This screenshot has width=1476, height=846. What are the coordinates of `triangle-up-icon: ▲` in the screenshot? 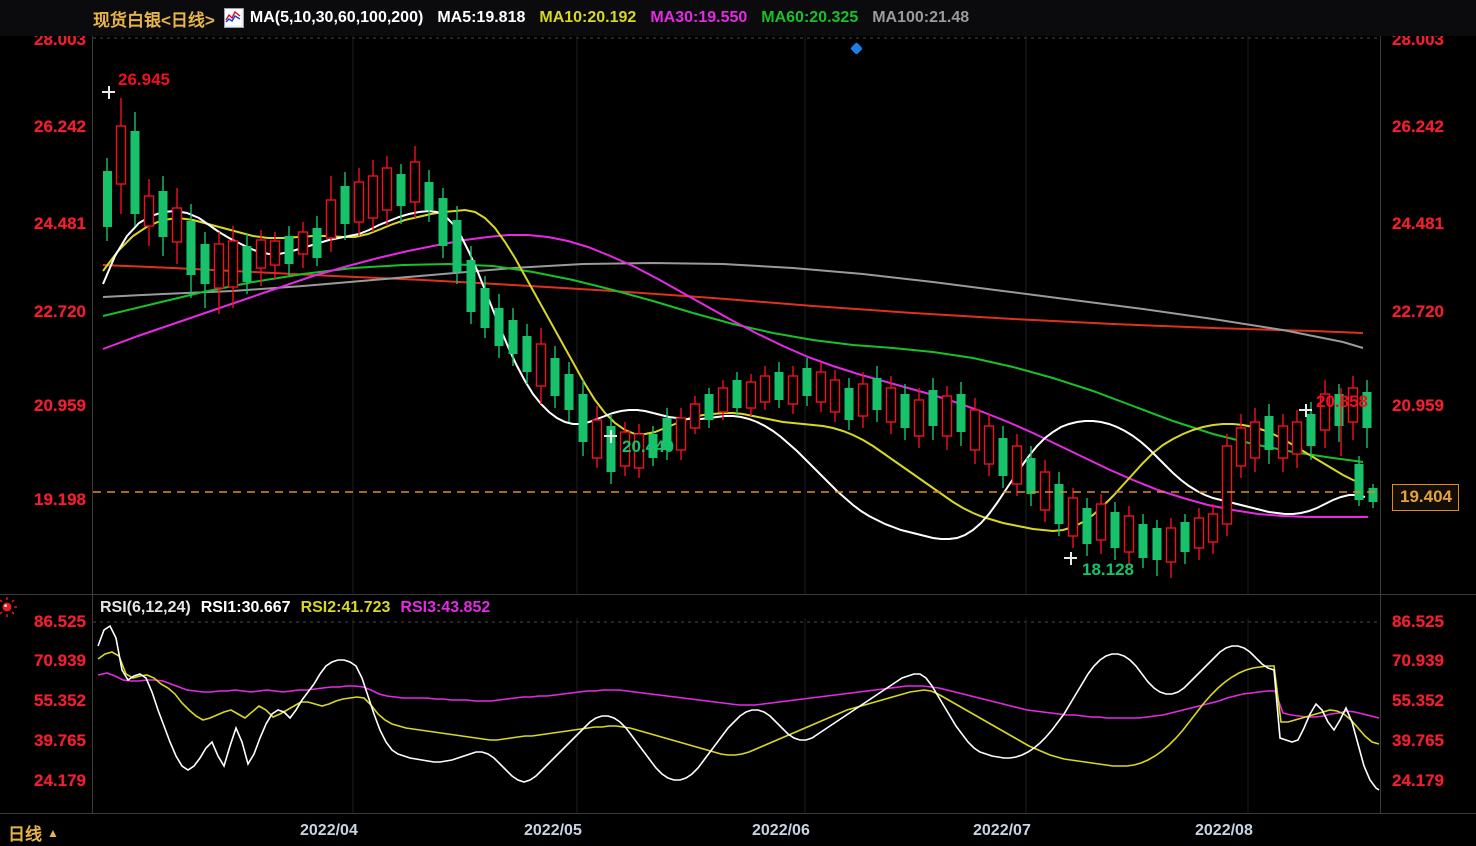 It's located at (53, 832).